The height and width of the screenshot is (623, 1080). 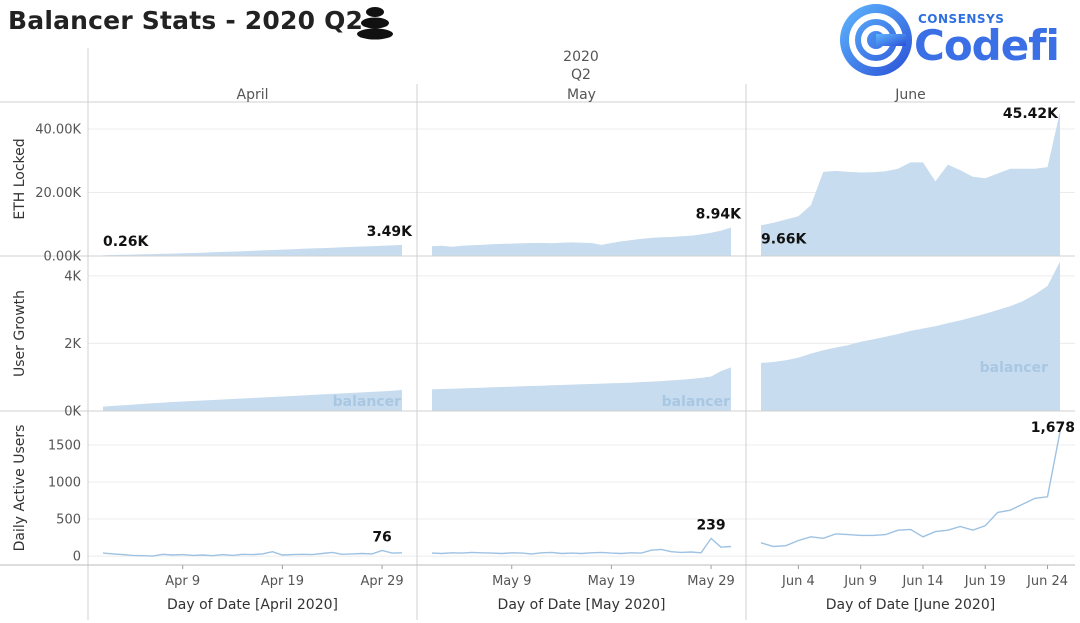 What do you see at coordinates (582, 605) in the screenshot?
I see `x-axis-title-may: Day of Date [May 2020]` at bounding box center [582, 605].